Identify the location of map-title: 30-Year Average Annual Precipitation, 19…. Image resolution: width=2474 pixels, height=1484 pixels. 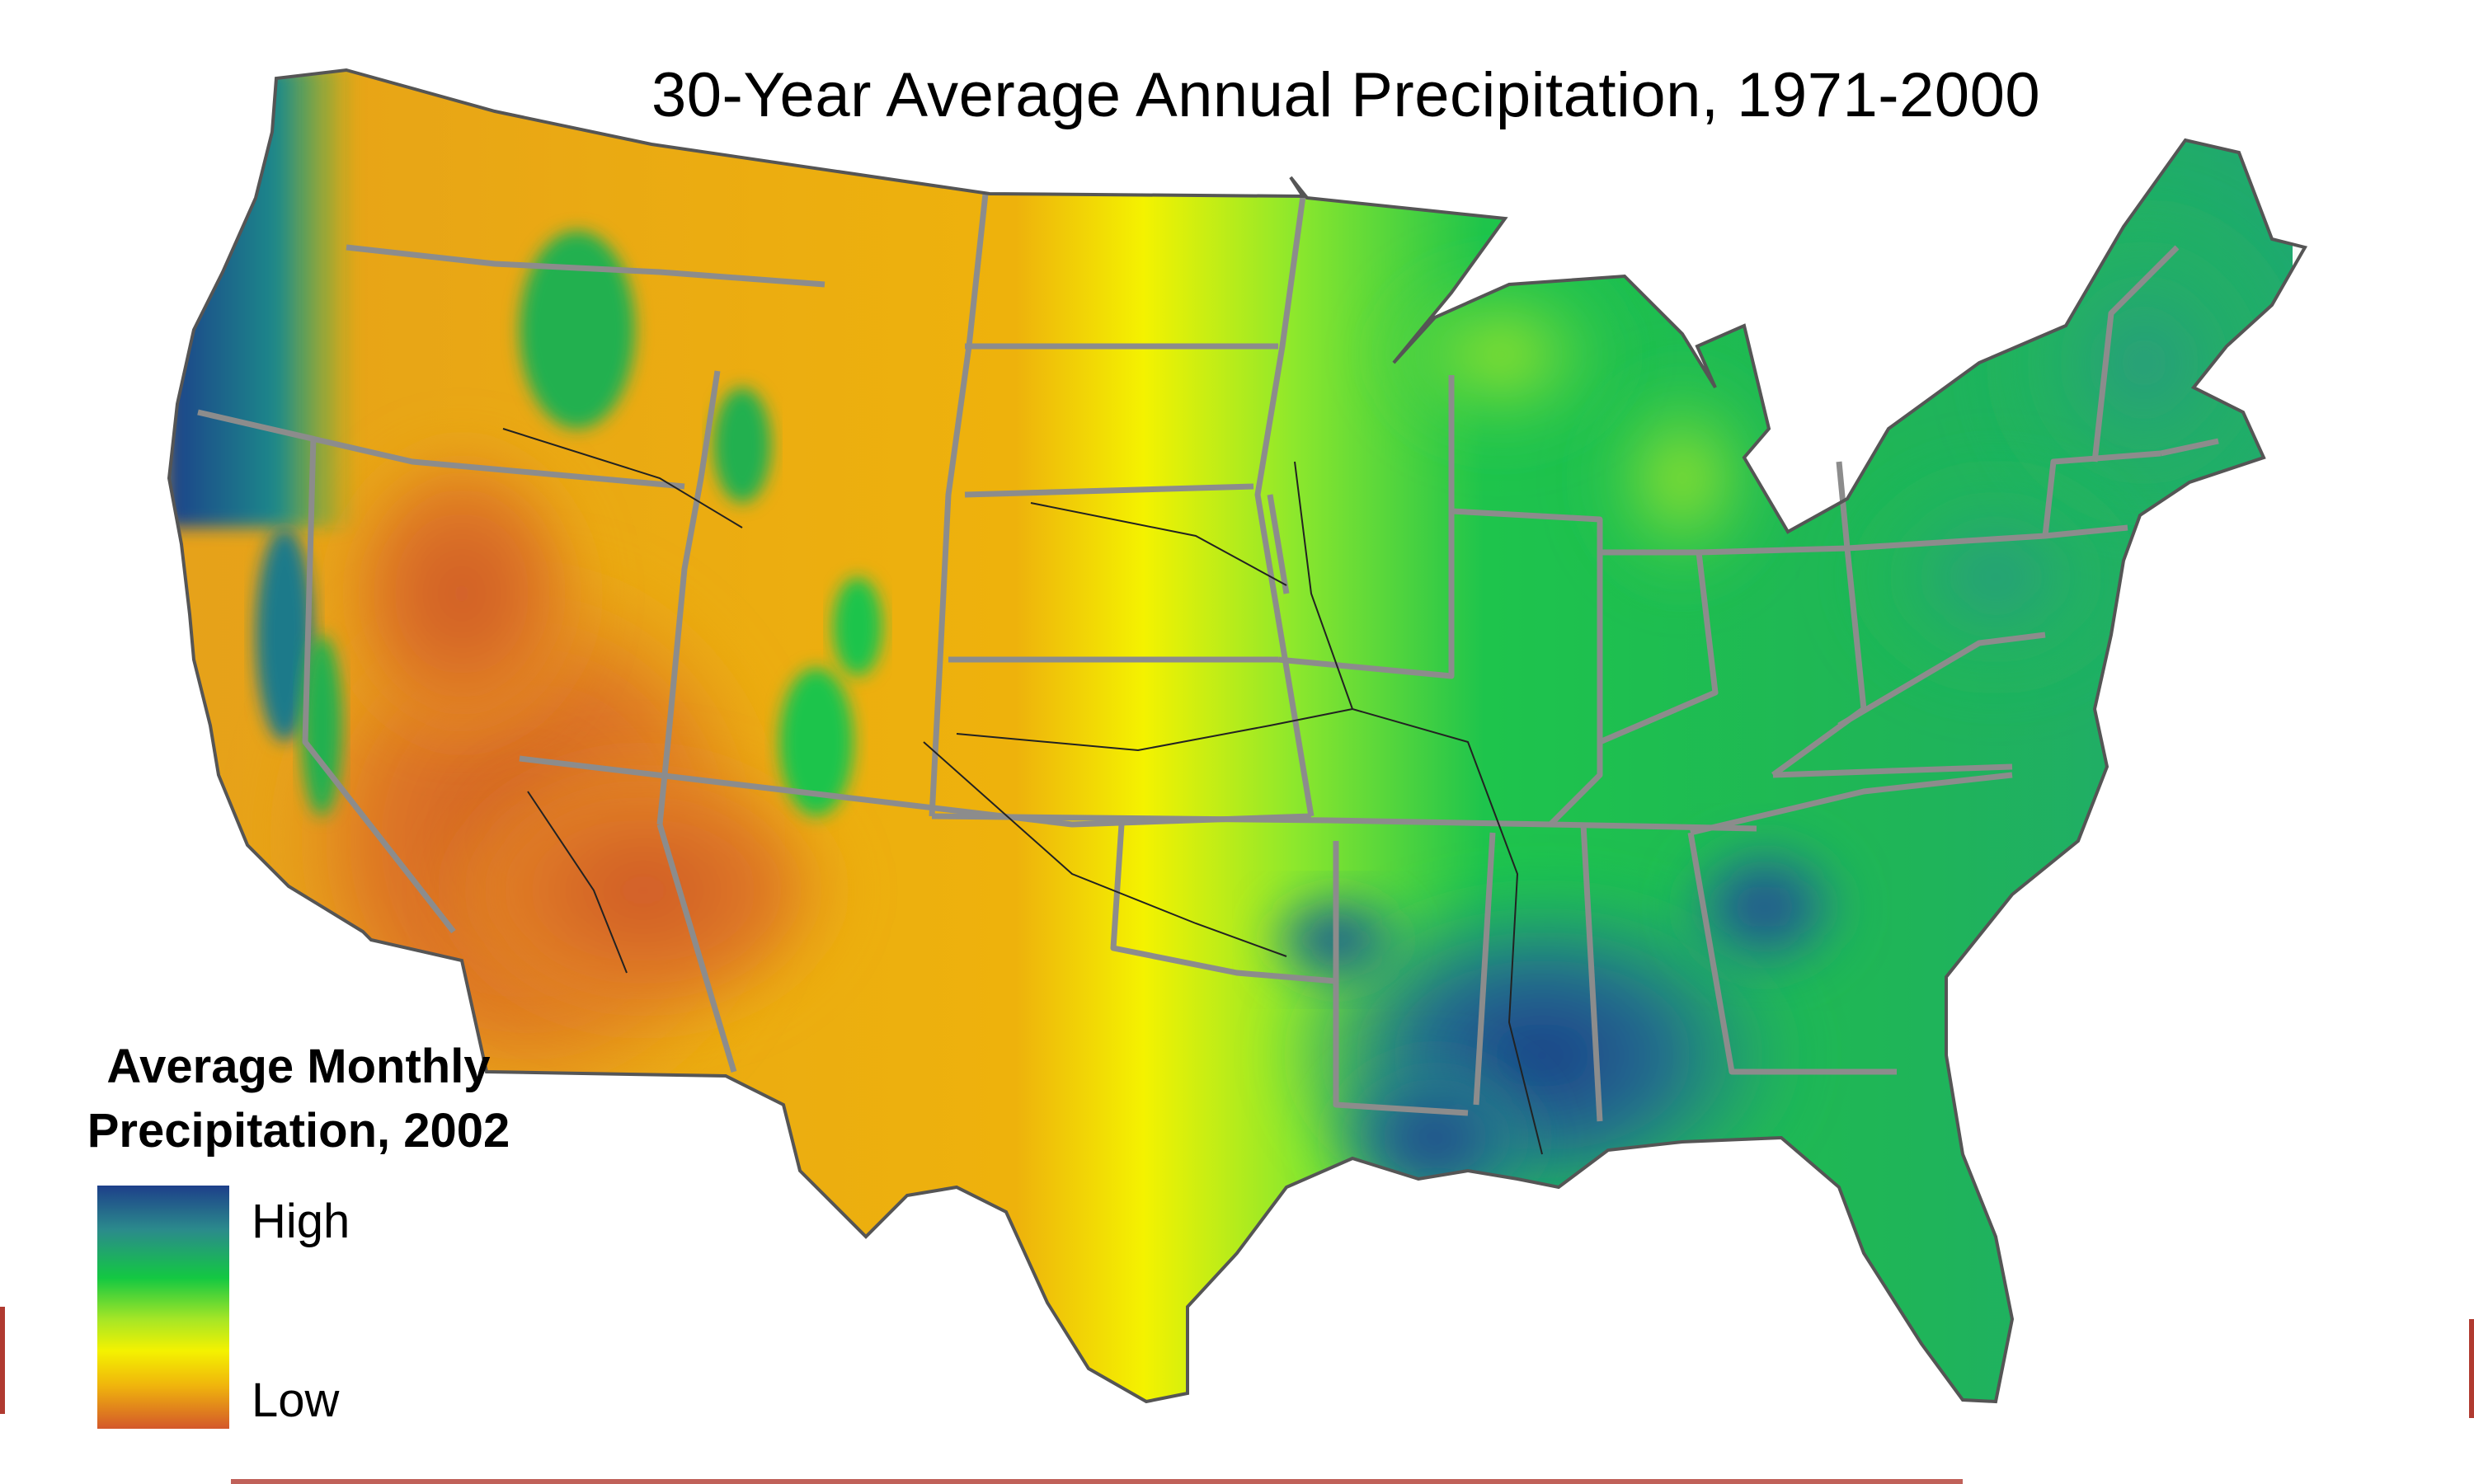
(1346, 95).